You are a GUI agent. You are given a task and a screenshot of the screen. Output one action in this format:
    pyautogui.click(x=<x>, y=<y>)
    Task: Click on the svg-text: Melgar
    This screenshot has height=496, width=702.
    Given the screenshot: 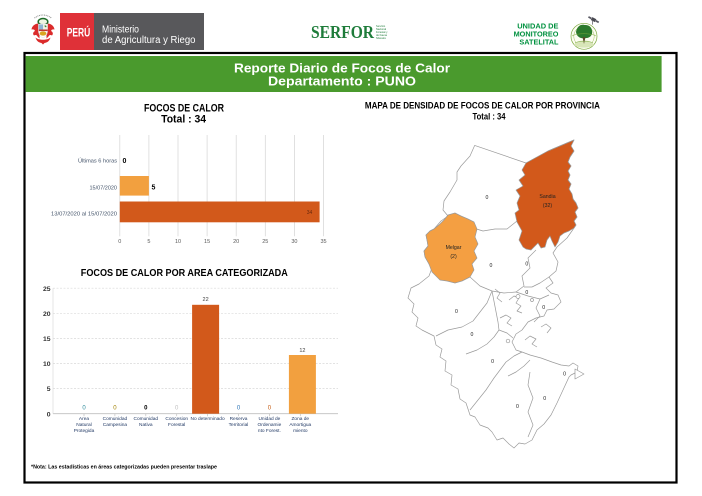 What is the action you would take?
    pyautogui.click(x=454, y=248)
    